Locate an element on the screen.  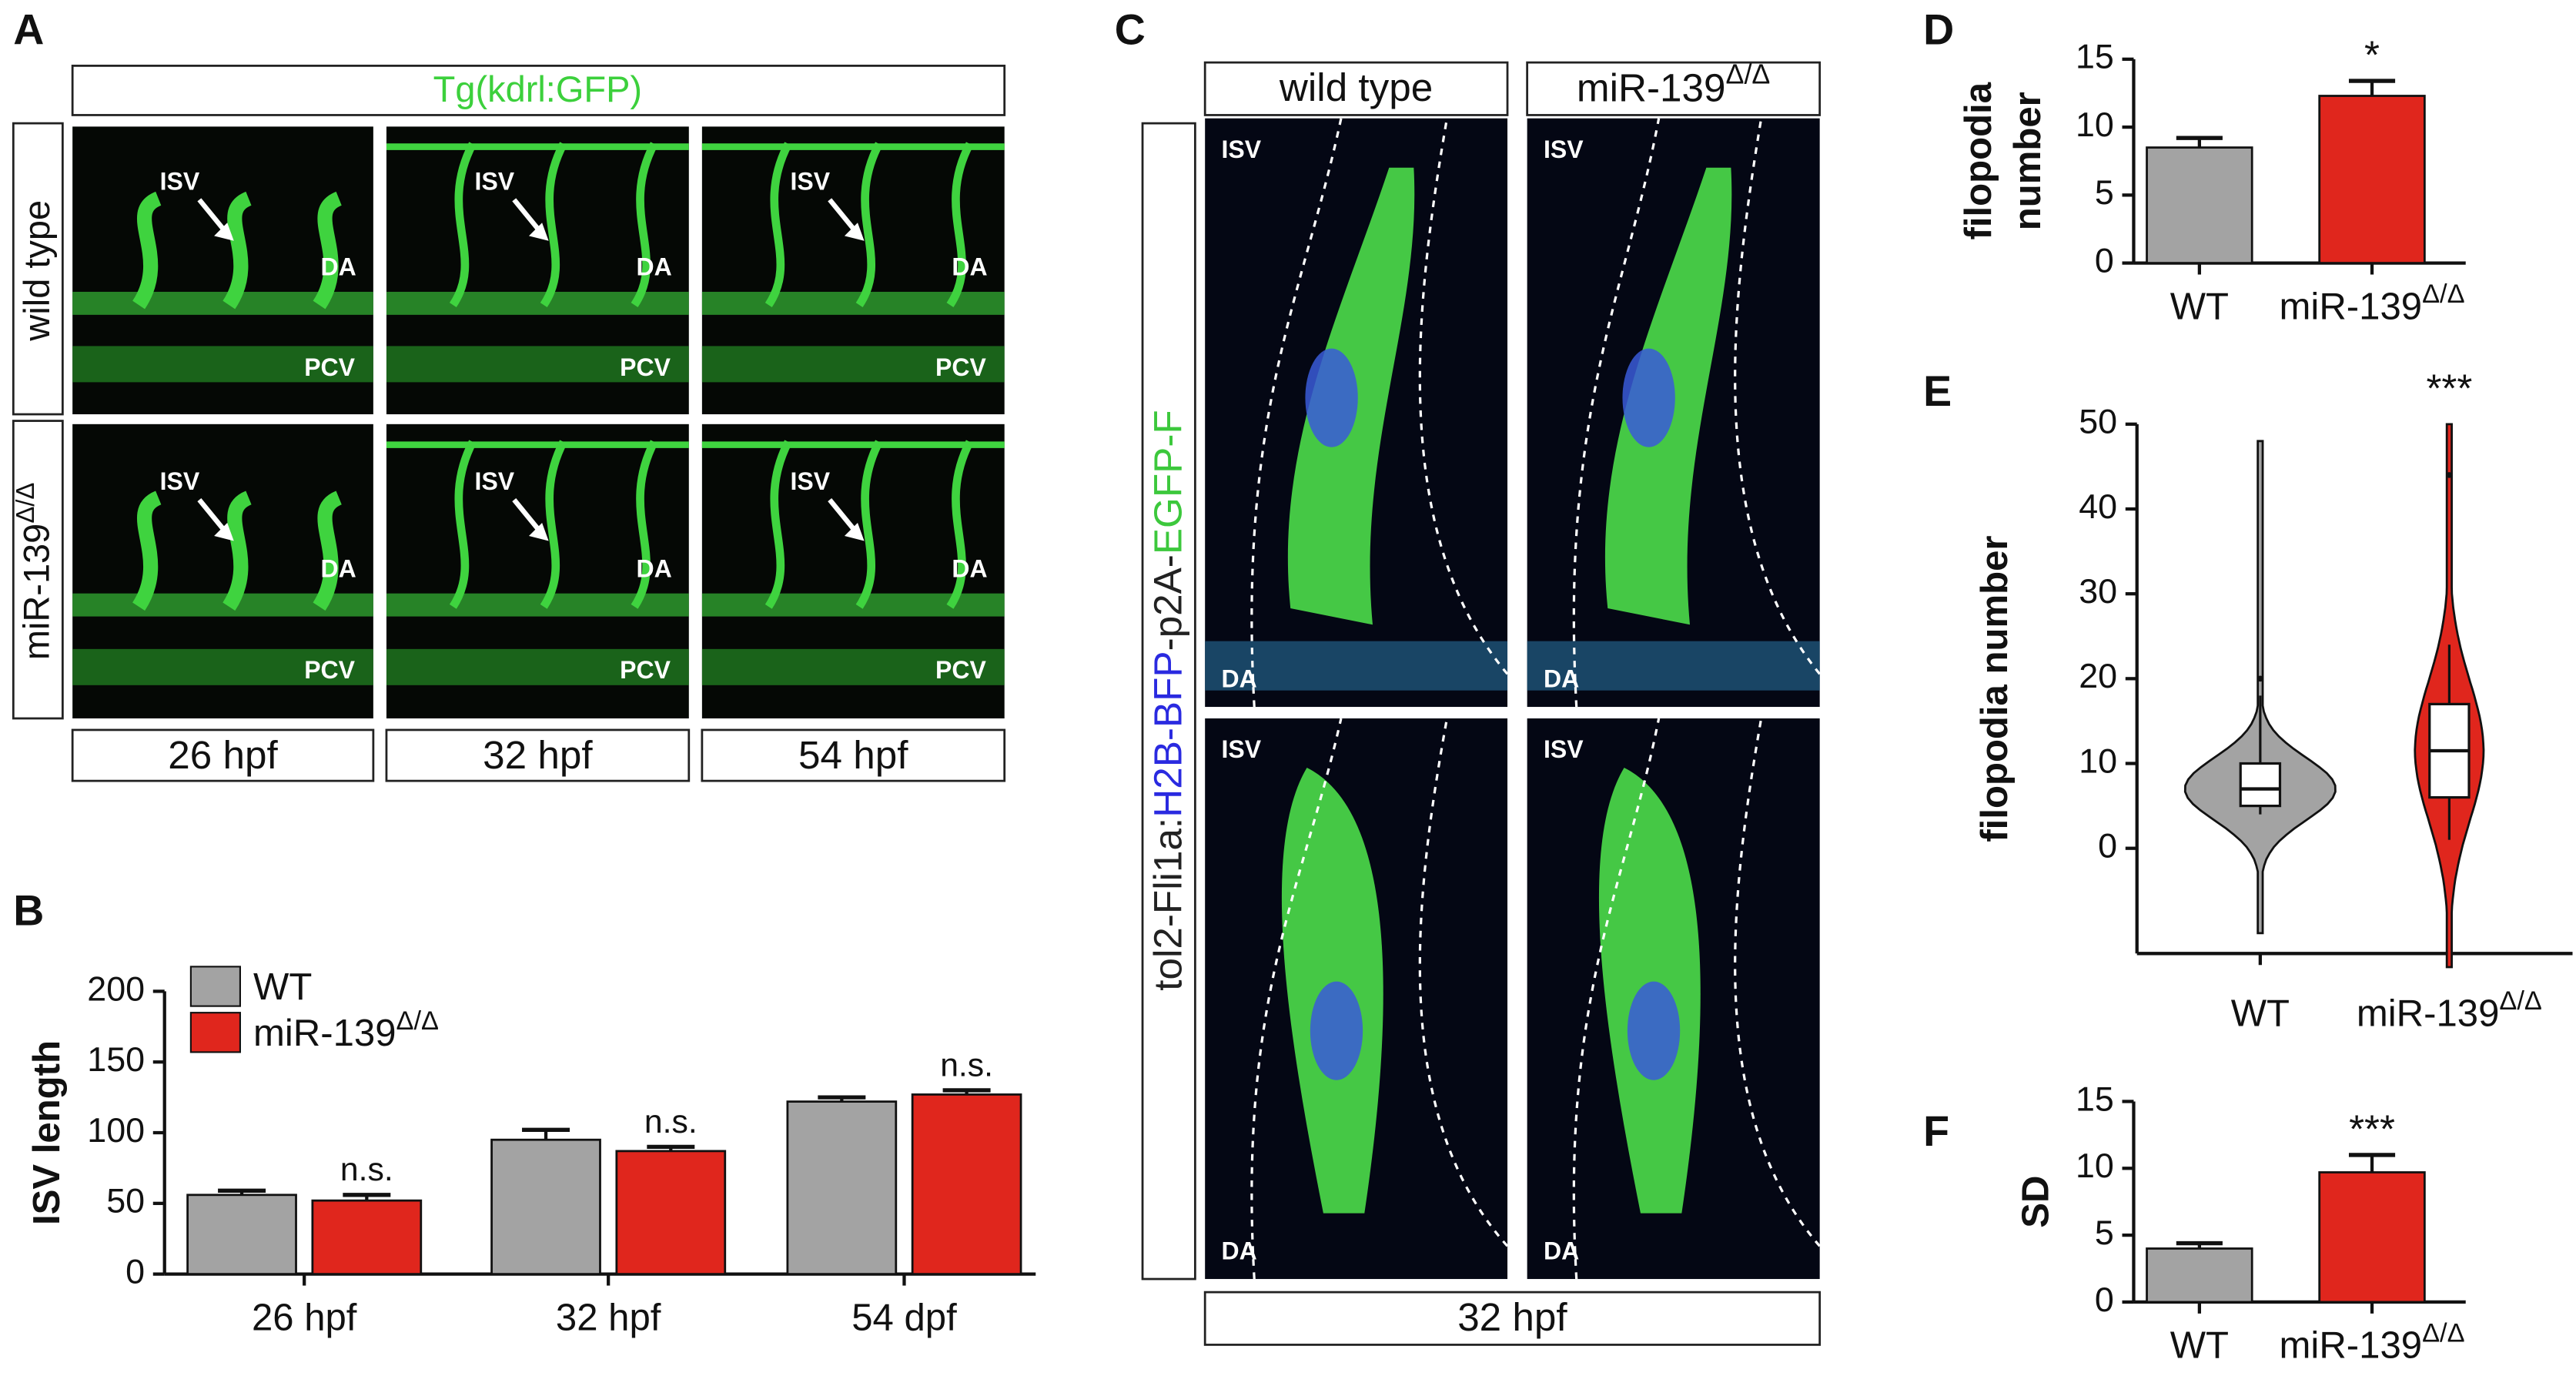
footer-box is located at coordinates (1513, 1318).